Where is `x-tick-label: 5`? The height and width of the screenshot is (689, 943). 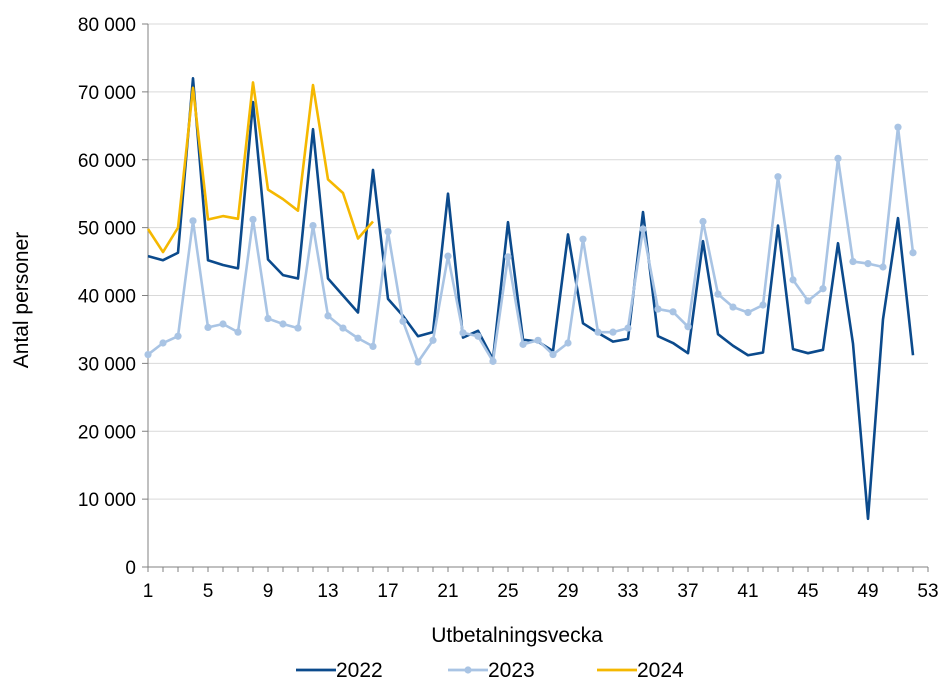
x-tick-label: 5 is located at coordinates (208, 591).